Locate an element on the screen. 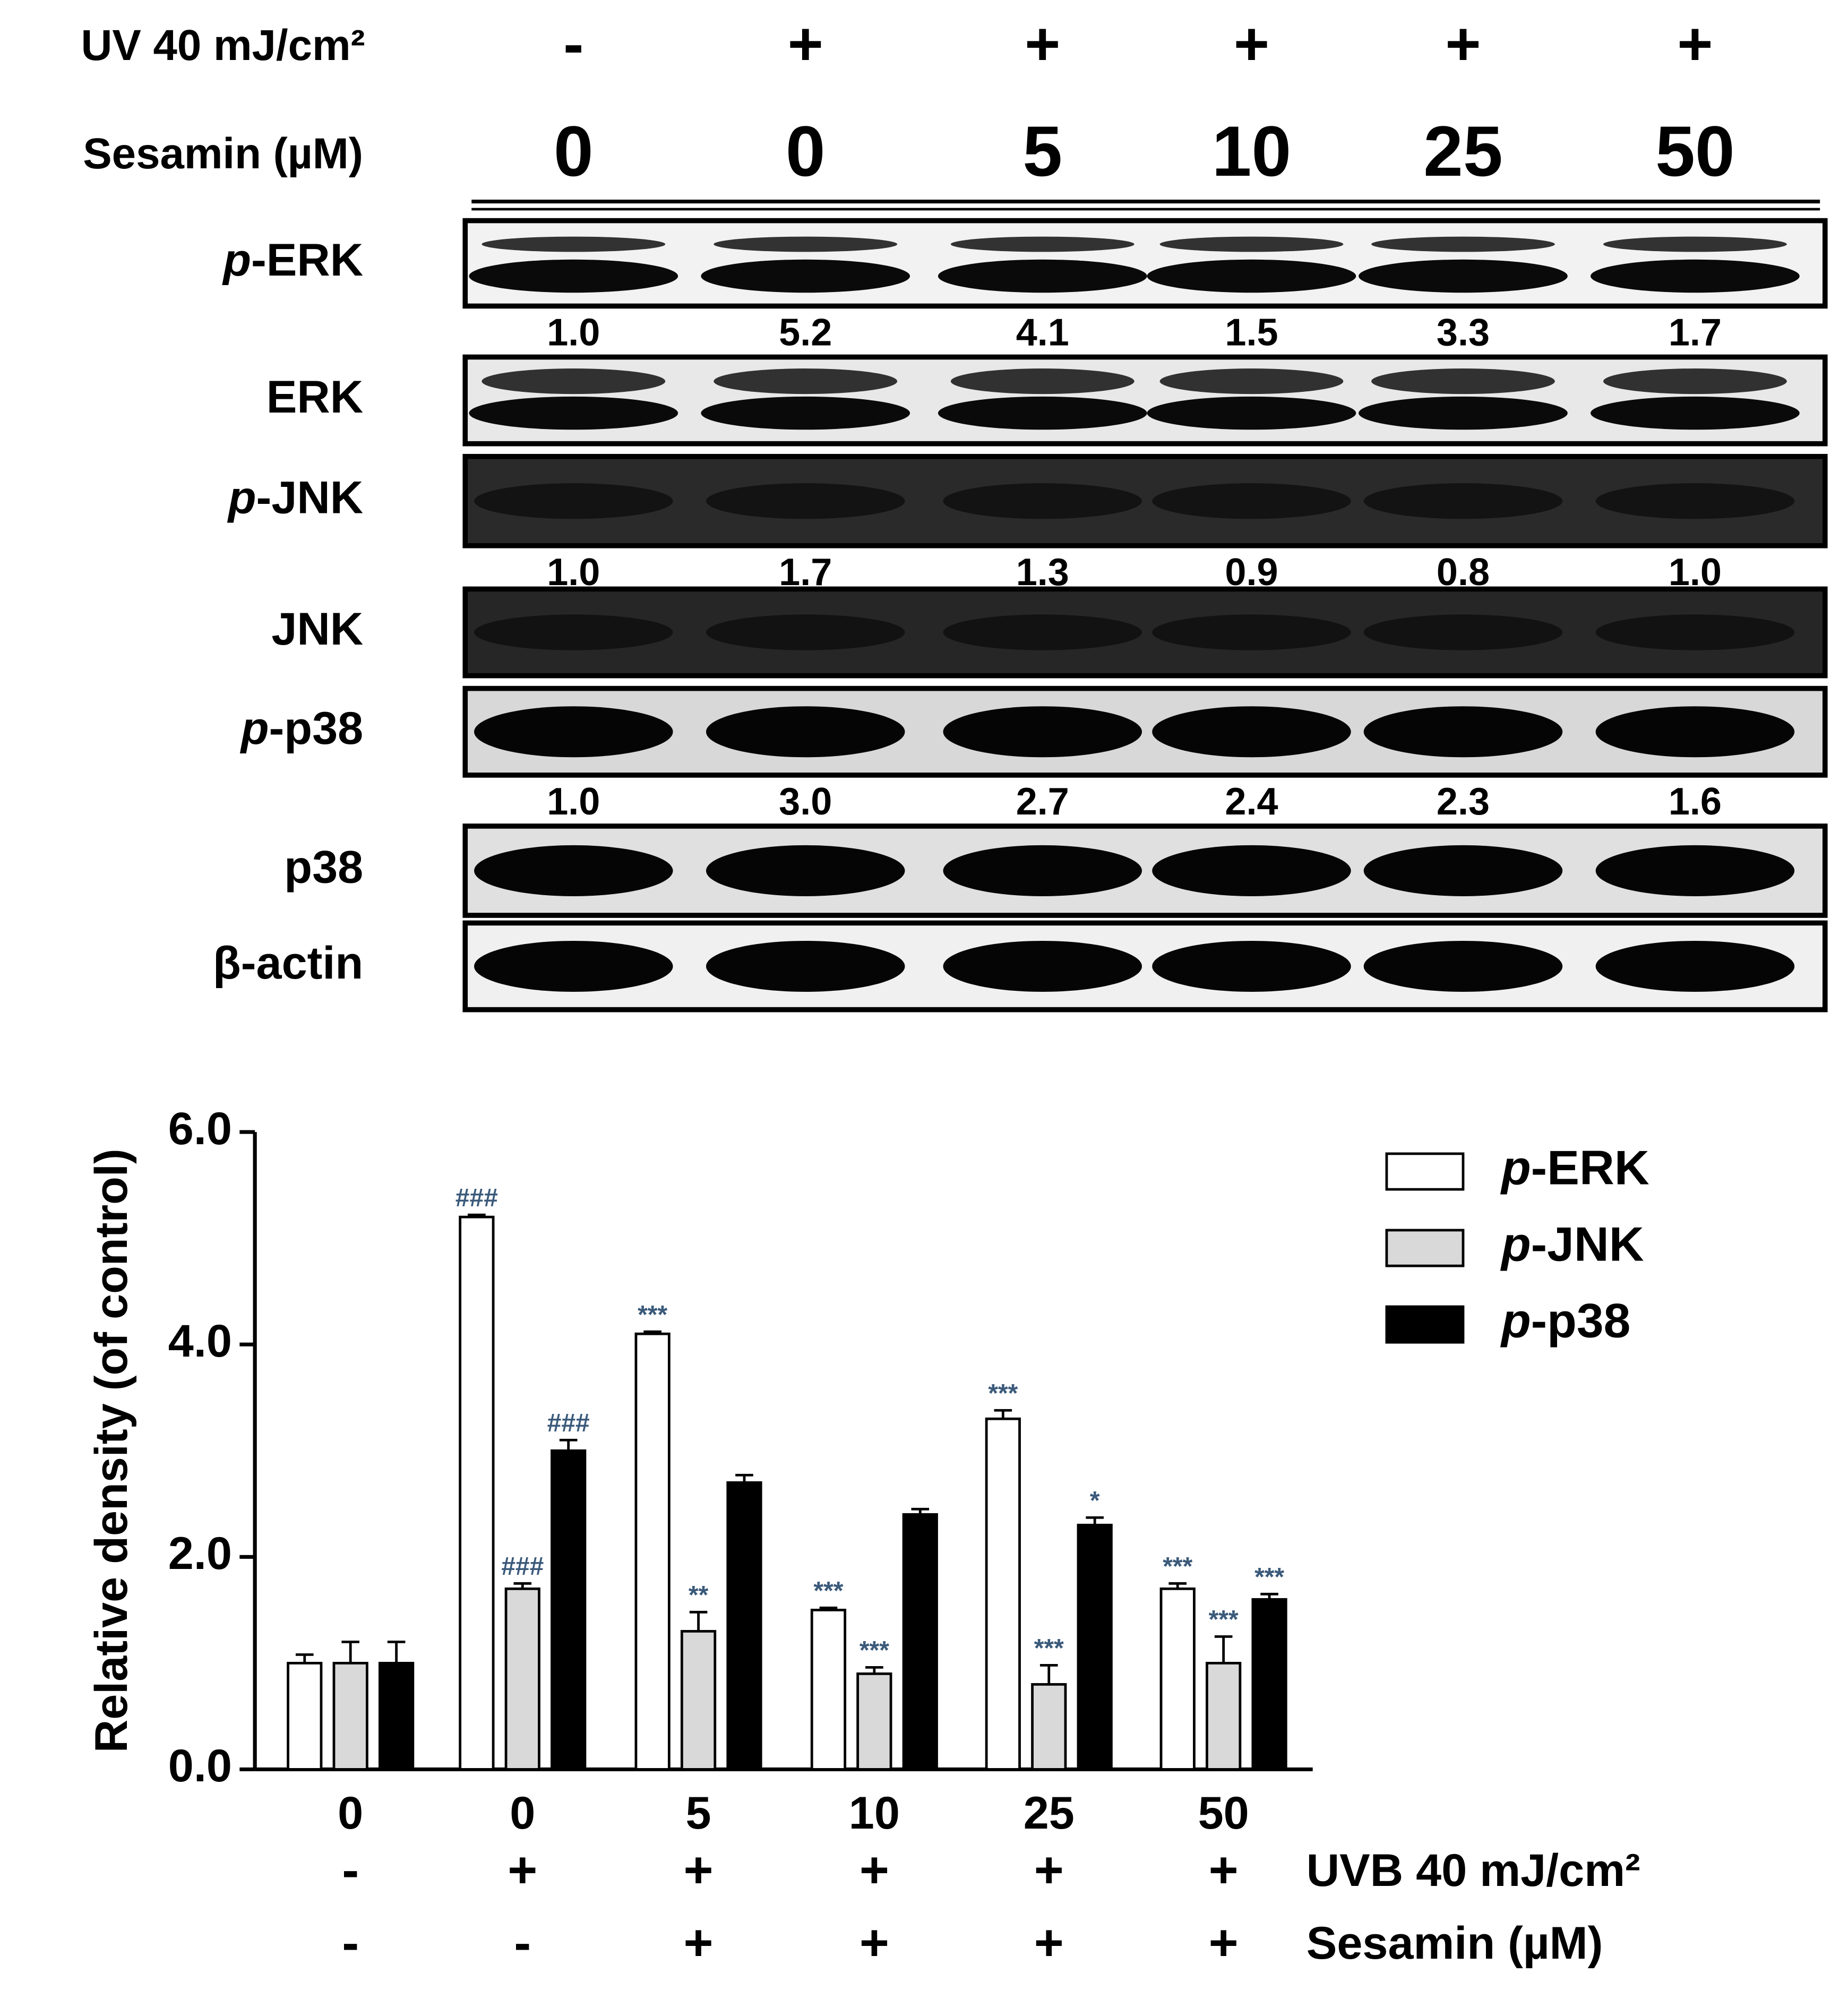 This screenshot has width=1848, height=1990. density-value: 3.0 is located at coordinates (805, 801).